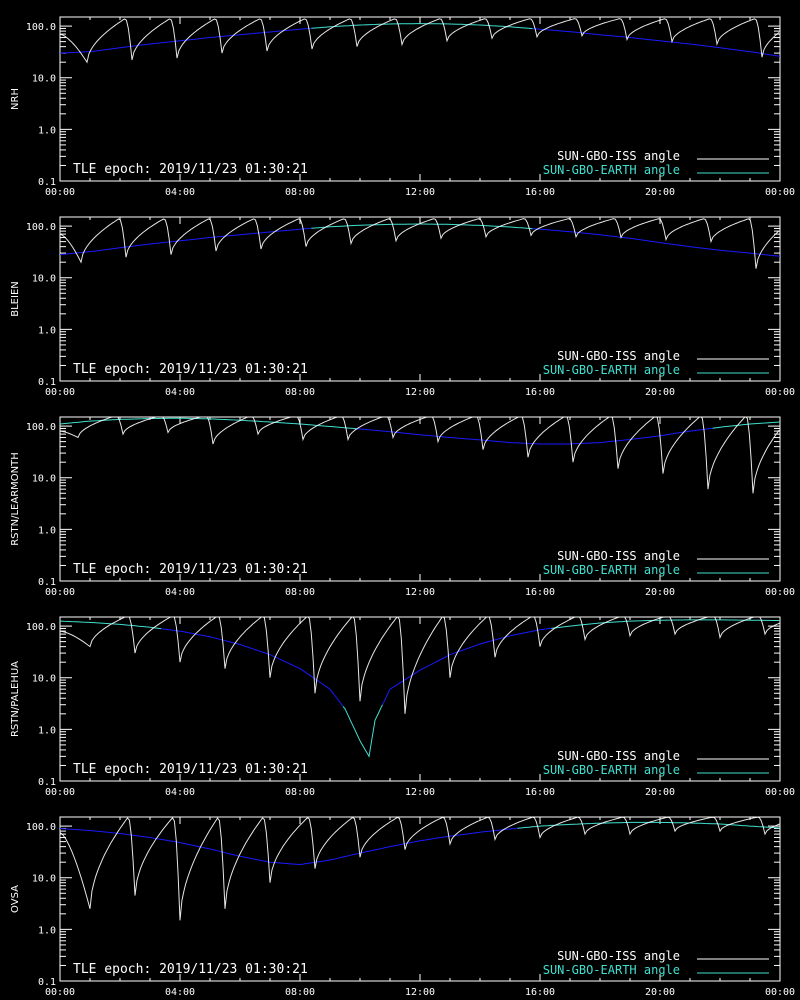  What do you see at coordinates (15, 699) in the screenshot?
I see `y-axis-label: RSTN/PALEHUA` at bounding box center [15, 699].